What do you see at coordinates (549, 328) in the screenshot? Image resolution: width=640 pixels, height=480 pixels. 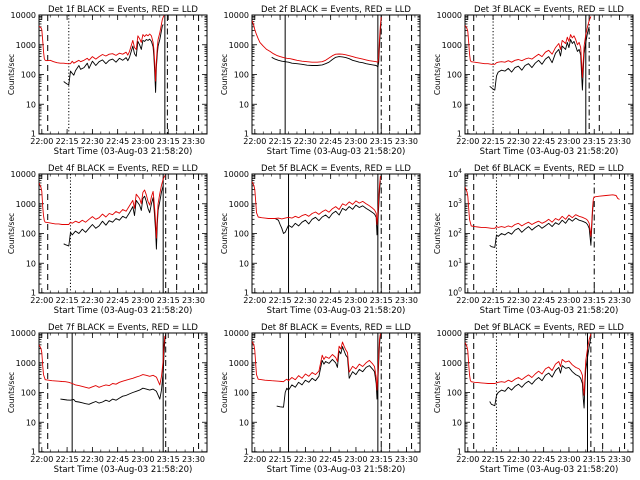 I see `chart-title: Det 9f BLACK = Events, RED = LLD` at bounding box center [549, 328].